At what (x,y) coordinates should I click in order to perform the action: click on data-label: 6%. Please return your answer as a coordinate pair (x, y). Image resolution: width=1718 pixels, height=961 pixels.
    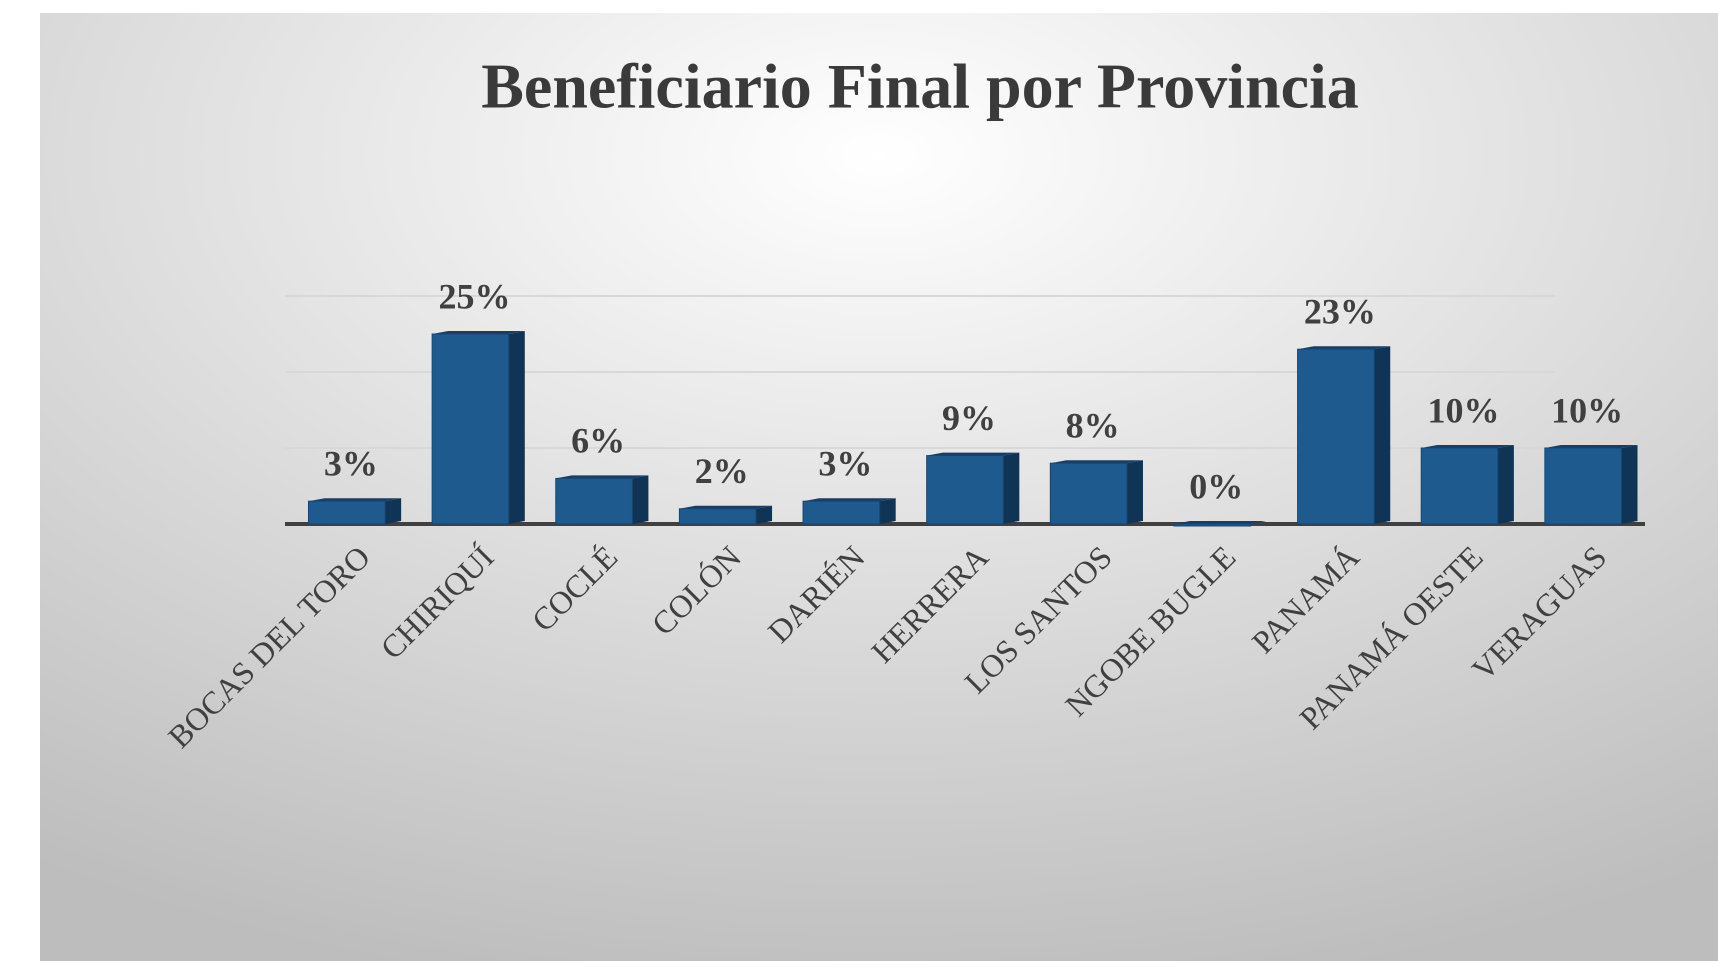
    Looking at the image, I should click on (598, 441).